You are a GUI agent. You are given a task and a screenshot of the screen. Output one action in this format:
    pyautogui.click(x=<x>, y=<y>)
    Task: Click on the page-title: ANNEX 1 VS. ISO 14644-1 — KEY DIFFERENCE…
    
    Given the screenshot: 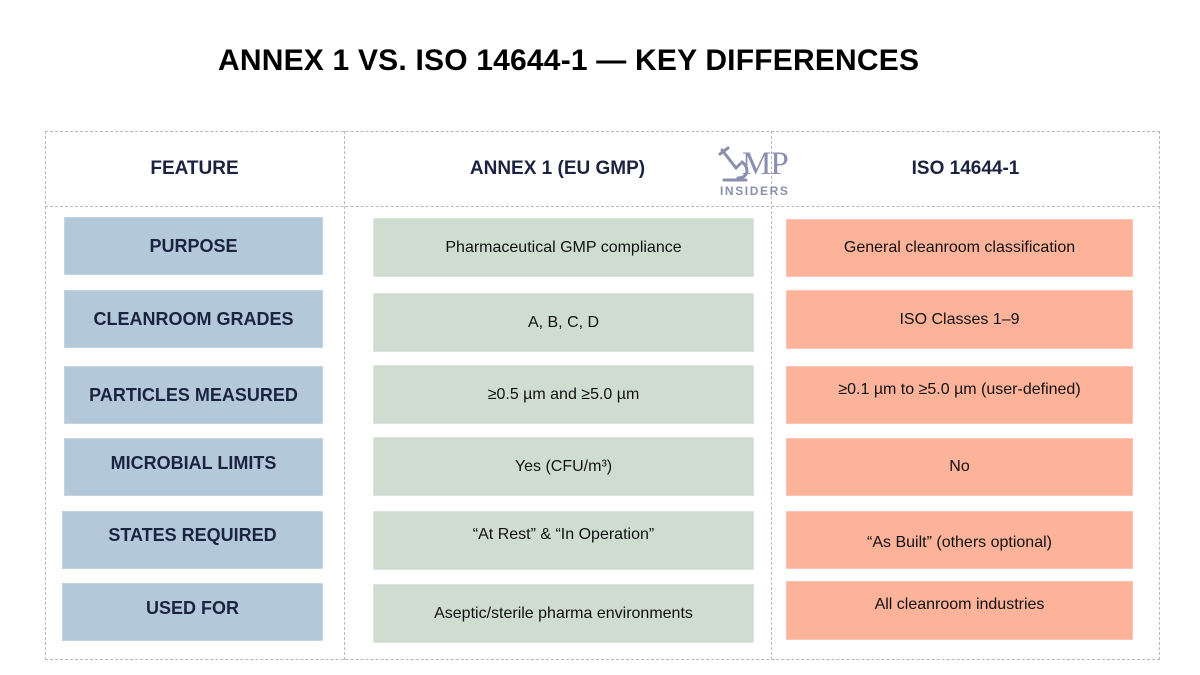 What is the action you would take?
    pyautogui.click(x=569, y=60)
    